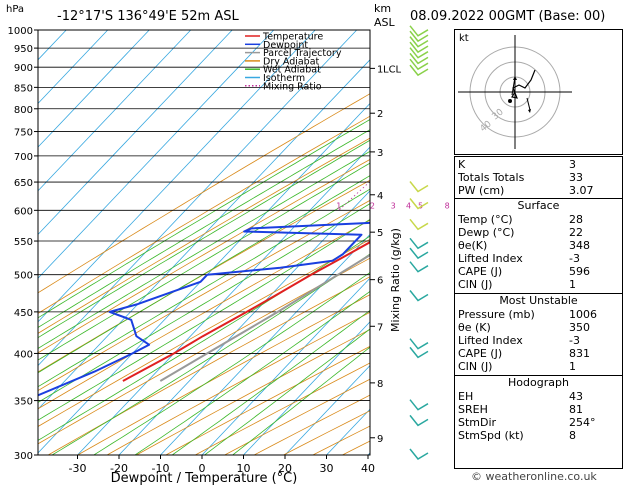  What do you see at coordinates (380, 114) in the screenshot?
I see `km-tick-label: 2` at bounding box center [380, 114].